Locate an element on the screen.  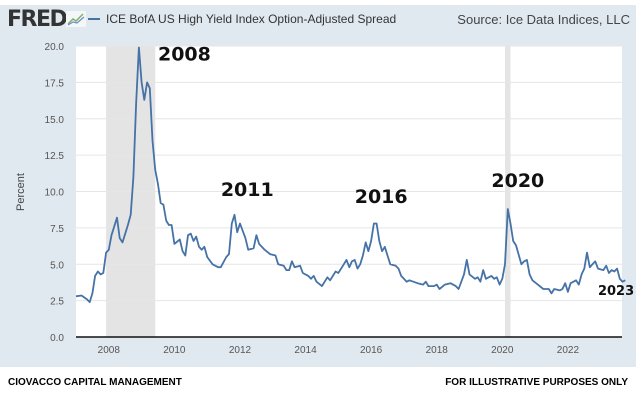
legend-swatch is located at coordinates (94, 19).